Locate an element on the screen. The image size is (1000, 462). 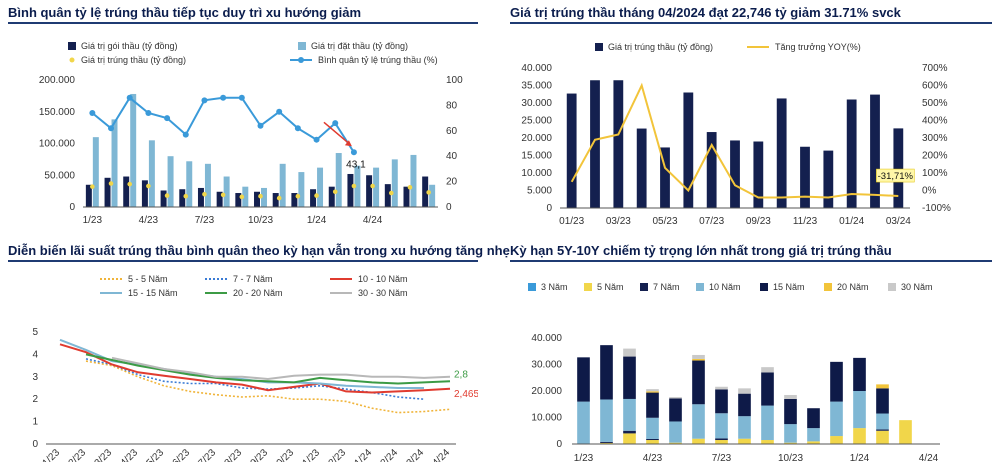
y-left-tick-label: 30.000 is located at coordinates (536, 103).